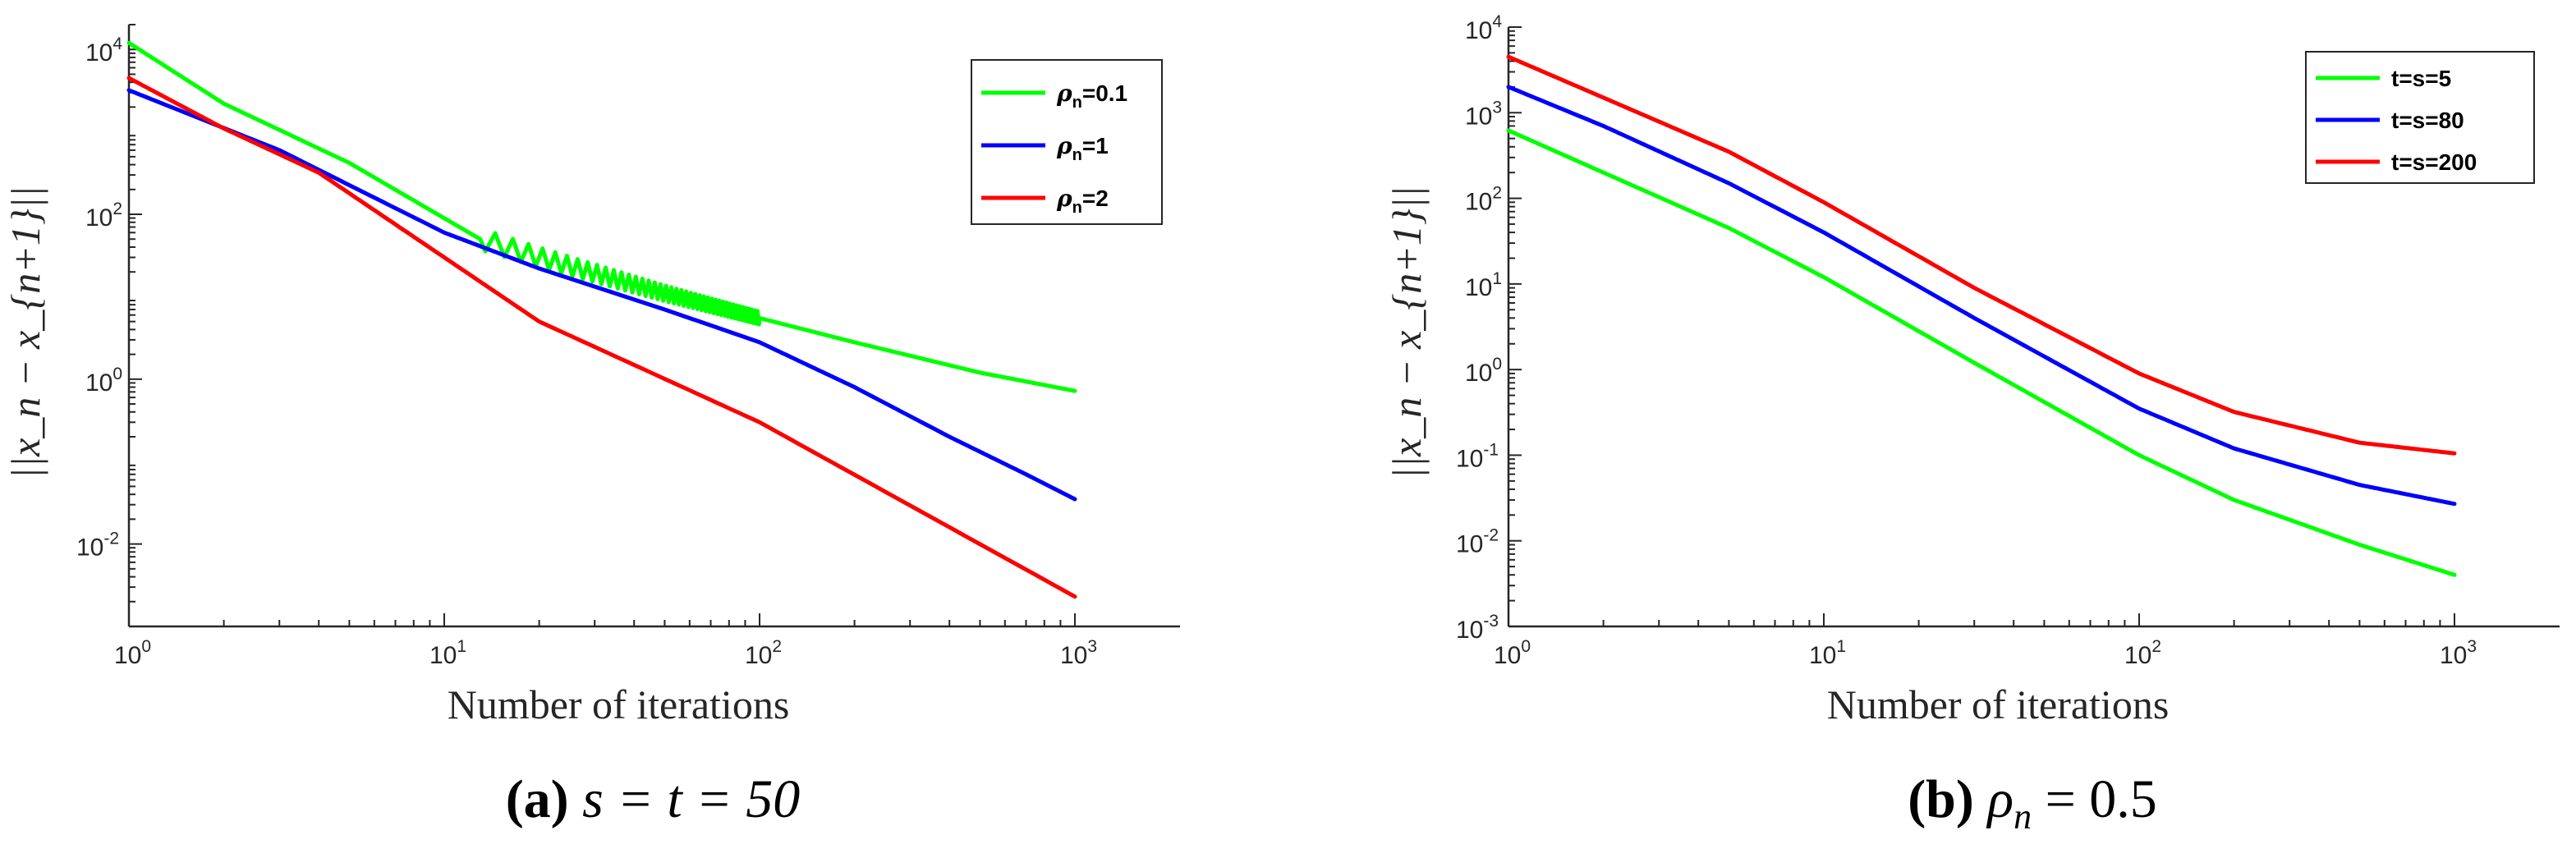 The height and width of the screenshot is (844, 2576). Describe the element at coordinates (1491, 449) in the screenshot. I see `y-tick-exp: -1` at that location.